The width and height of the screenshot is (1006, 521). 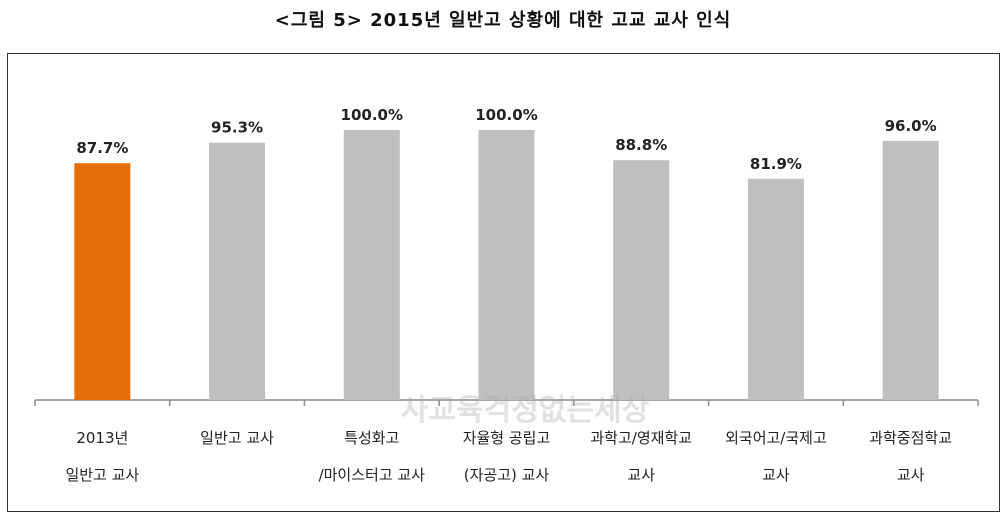 What do you see at coordinates (776, 456) in the screenshot?
I see `category-label: 외국어고/국제고 교사` at bounding box center [776, 456].